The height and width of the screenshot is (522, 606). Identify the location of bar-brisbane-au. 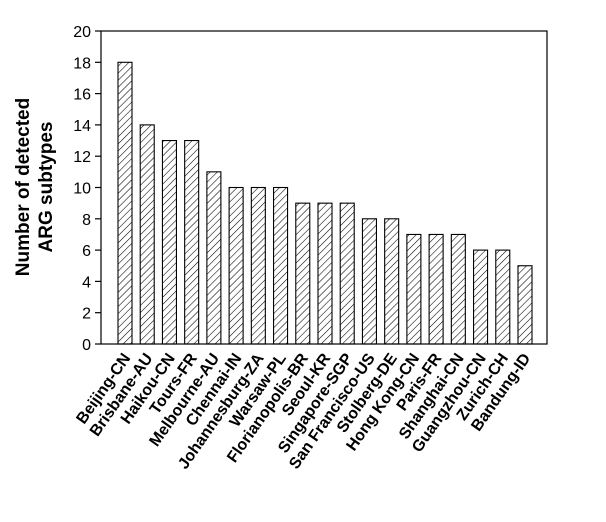
(147, 234).